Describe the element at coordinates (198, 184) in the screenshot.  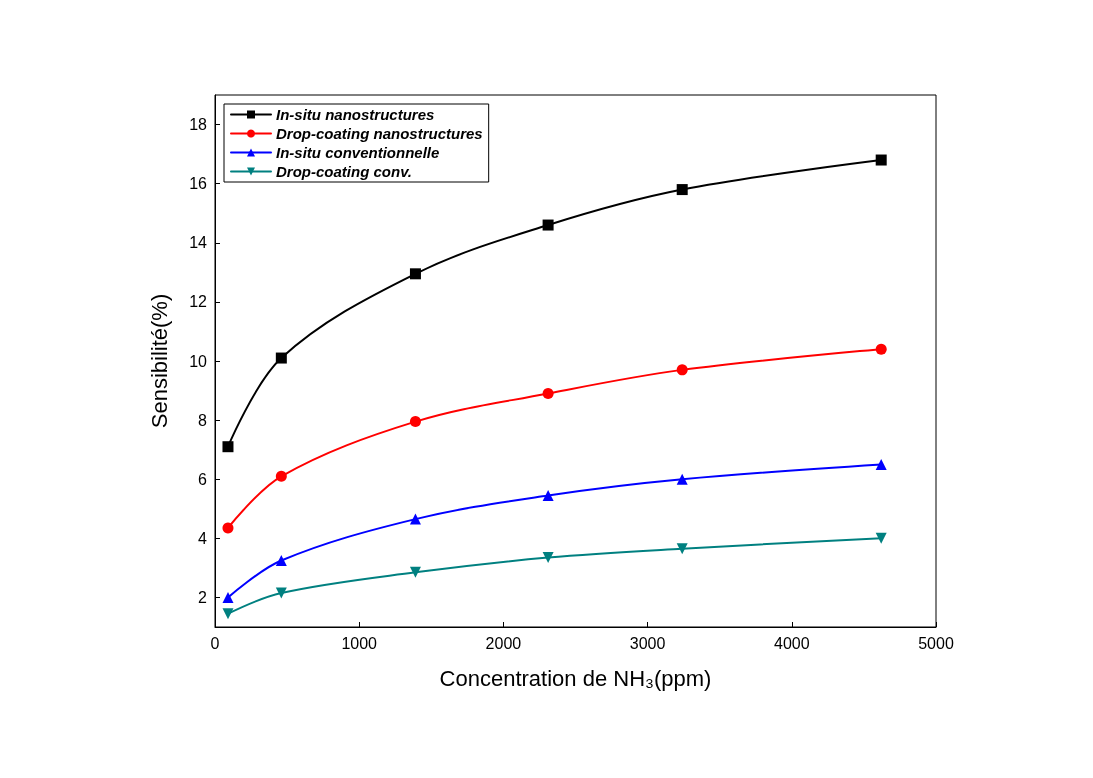
I see `y-tick-label: 16` at that location.